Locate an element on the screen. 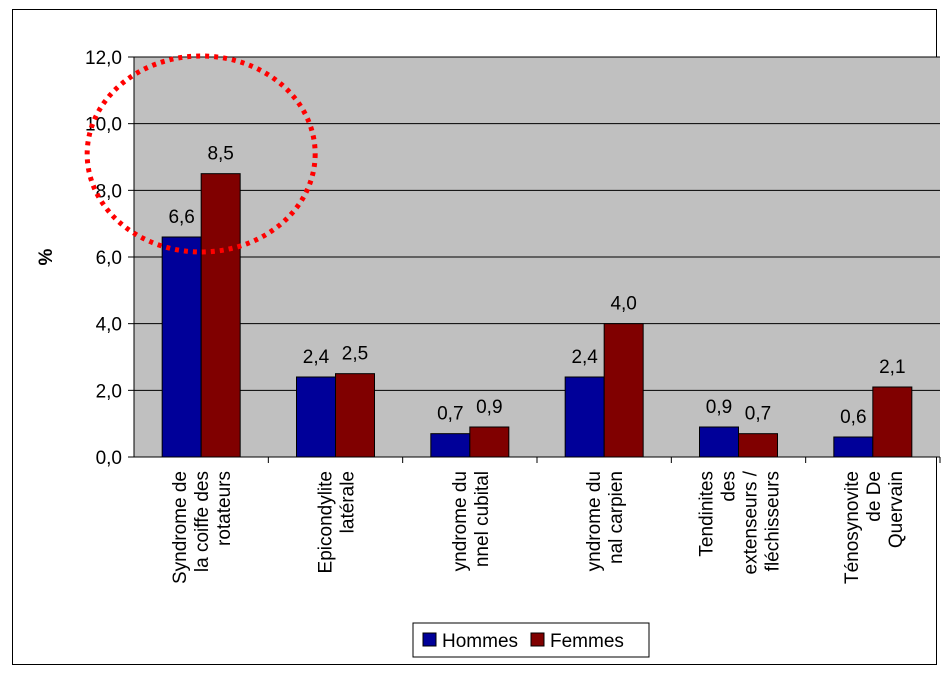 The image size is (946, 673). y-tick-label: 6,0 is located at coordinates (109, 258).